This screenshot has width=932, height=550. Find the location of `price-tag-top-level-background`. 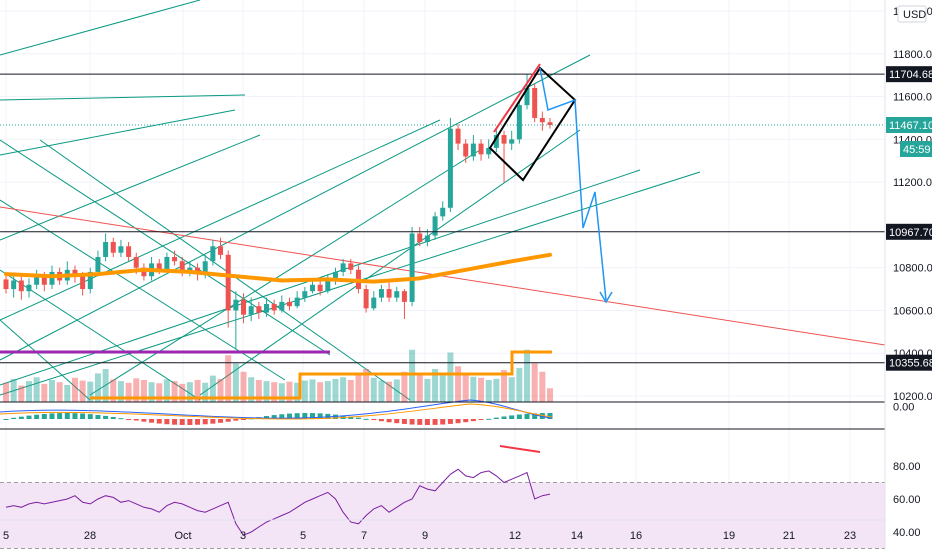

price-tag-top-level-background is located at coordinates (909, 74).